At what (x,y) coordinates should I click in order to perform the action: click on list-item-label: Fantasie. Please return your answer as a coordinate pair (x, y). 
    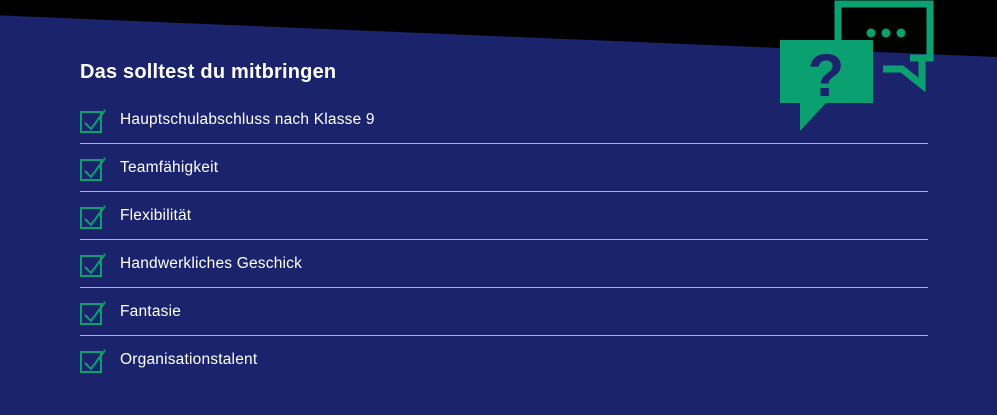
    Looking at the image, I should click on (151, 311).